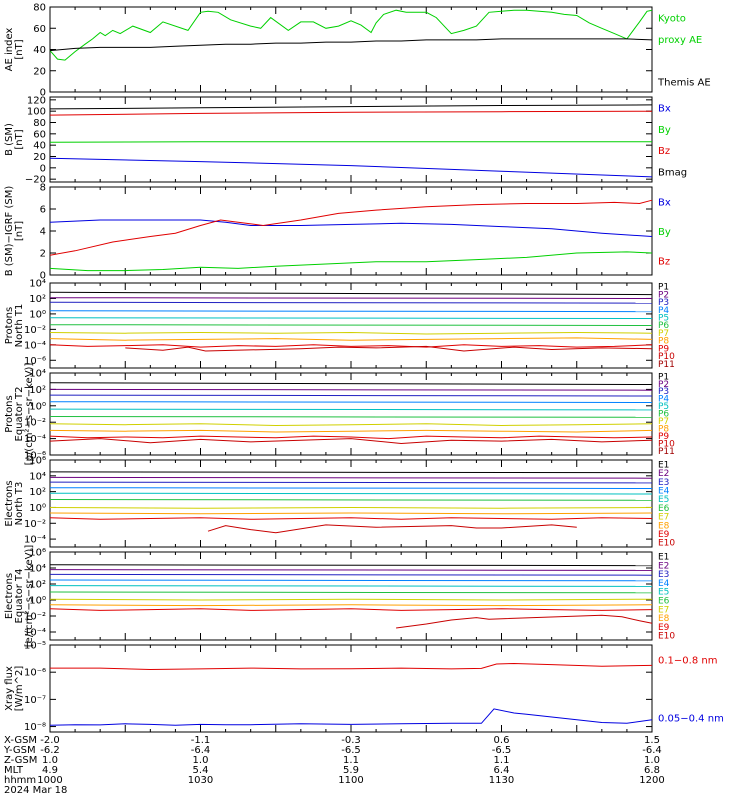 Image resolution: width=750 pixels, height=800 pixels. I want to click on y-tick-label: 10⁻⁸, so click(35, 727).